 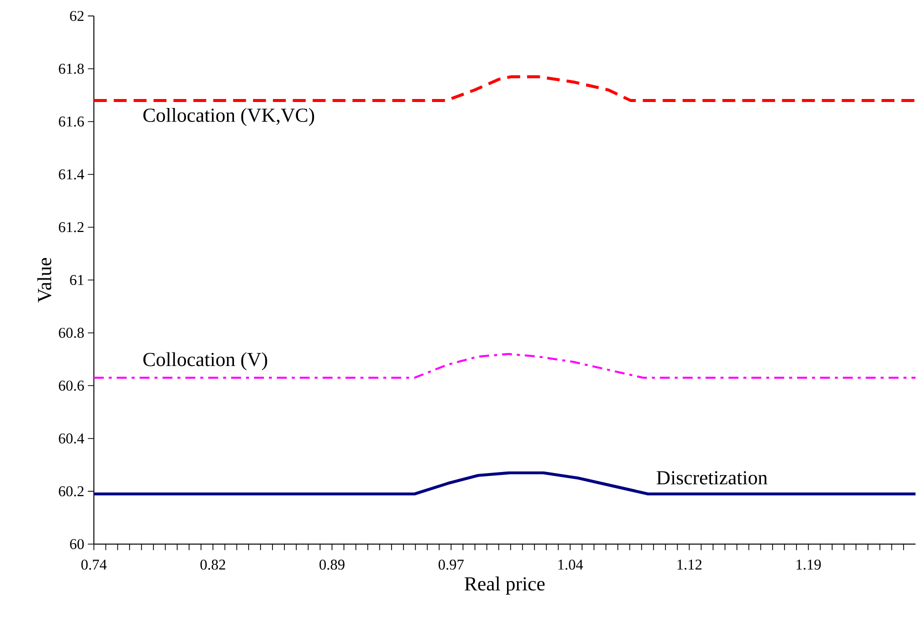 What do you see at coordinates (228, 117) in the screenshot?
I see `series-label: Collocation (VK,VC)` at bounding box center [228, 117].